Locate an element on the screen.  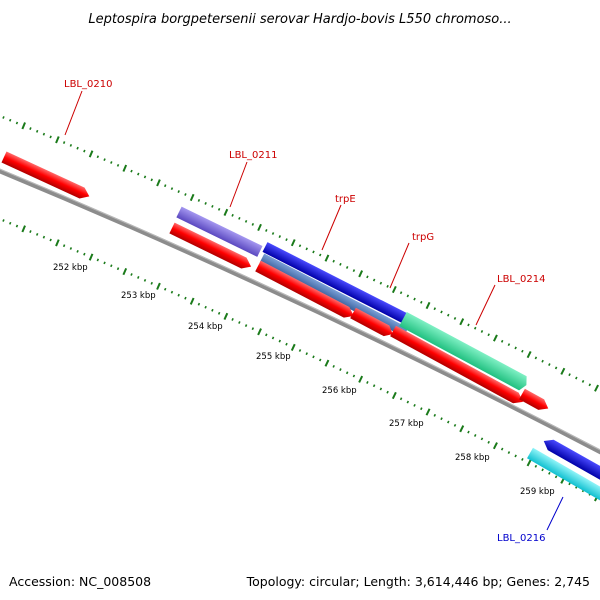
gene-lbl0214-feature is located at coordinates (464, 351).